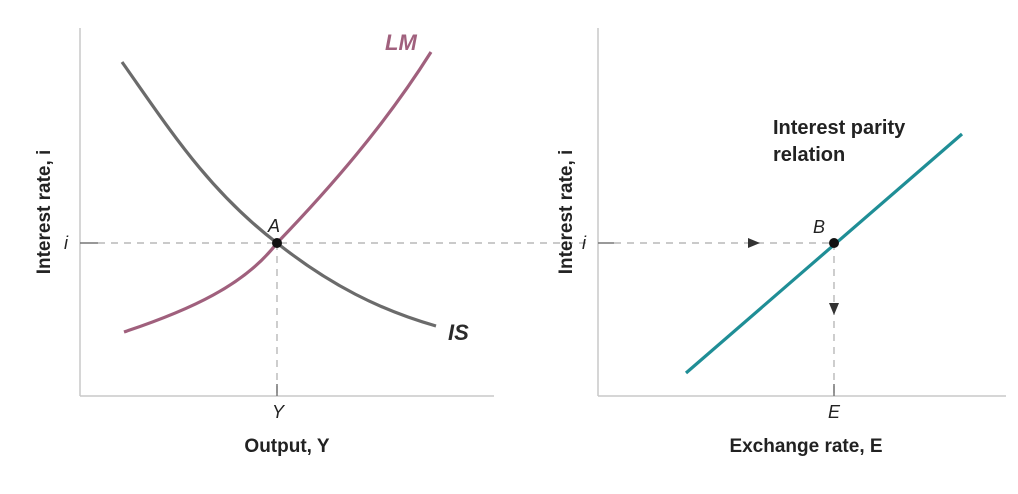  What do you see at coordinates (805, 446) in the screenshot?
I see `right-x-axis-label: Exchange rate, E` at bounding box center [805, 446].